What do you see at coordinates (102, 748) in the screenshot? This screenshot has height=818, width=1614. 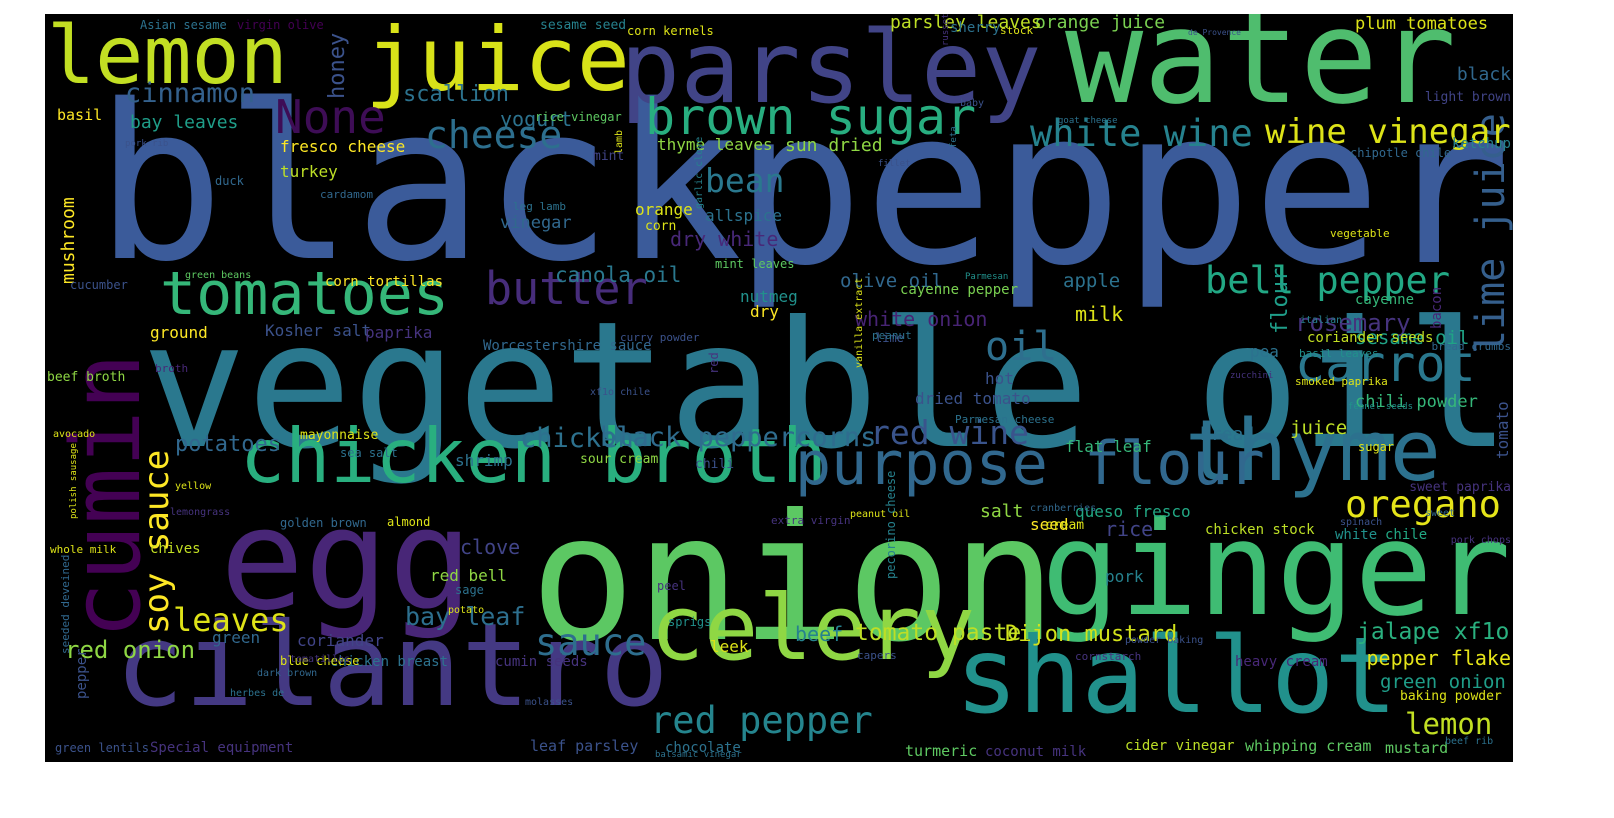 I see `word-green-lentils: green lentils` at bounding box center [102, 748].